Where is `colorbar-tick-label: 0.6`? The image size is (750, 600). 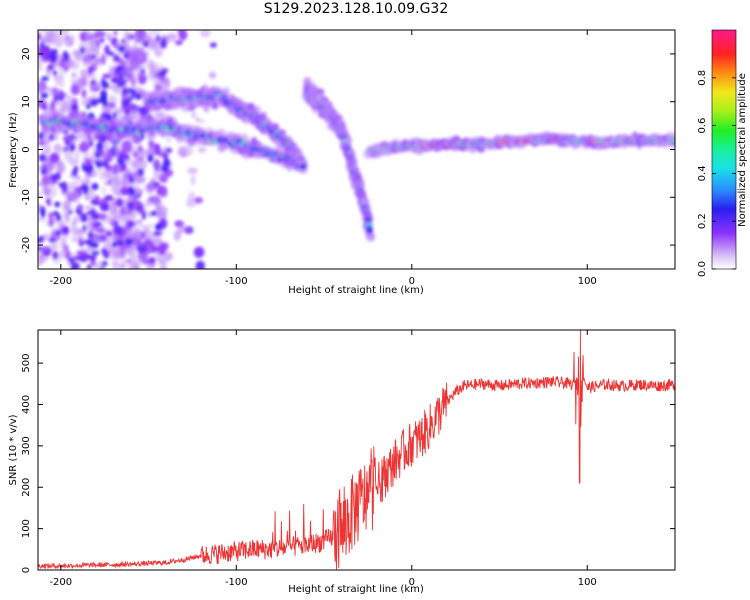
colorbar-tick-label: 0.6 is located at coordinates (702, 126).